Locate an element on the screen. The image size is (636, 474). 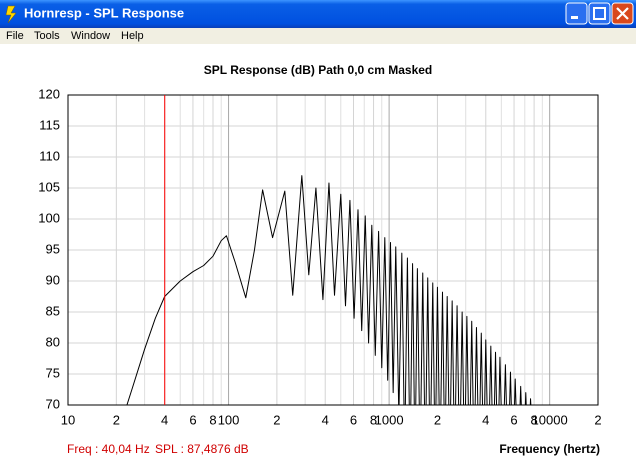
y-tick-label: 115 is located at coordinates (49, 124).